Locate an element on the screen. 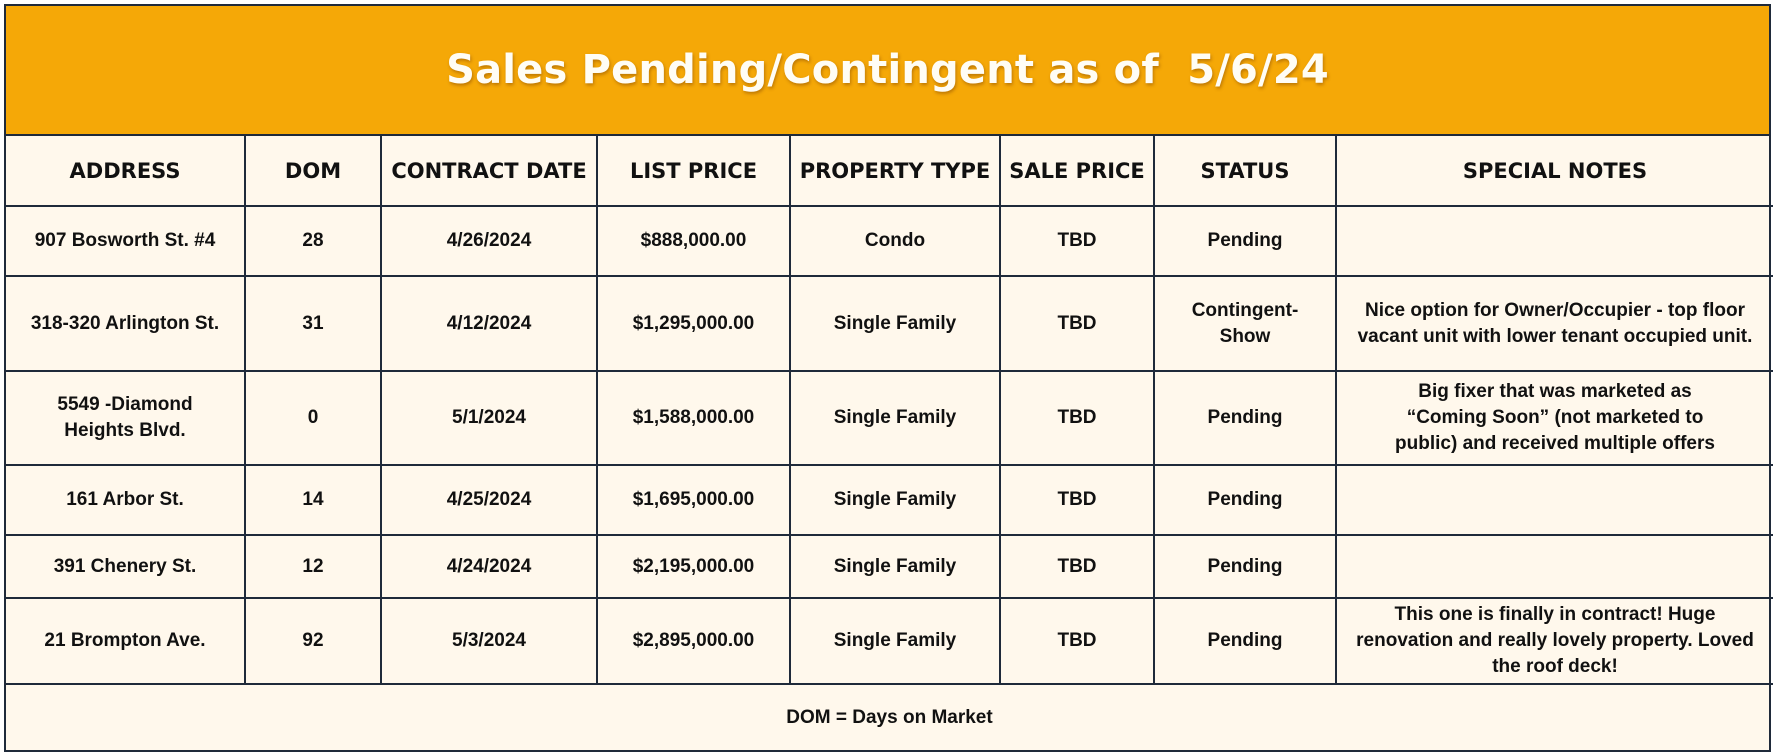 The height and width of the screenshot is (756, 1774). dom-cell: 92 is located at coordinates (313, 641).